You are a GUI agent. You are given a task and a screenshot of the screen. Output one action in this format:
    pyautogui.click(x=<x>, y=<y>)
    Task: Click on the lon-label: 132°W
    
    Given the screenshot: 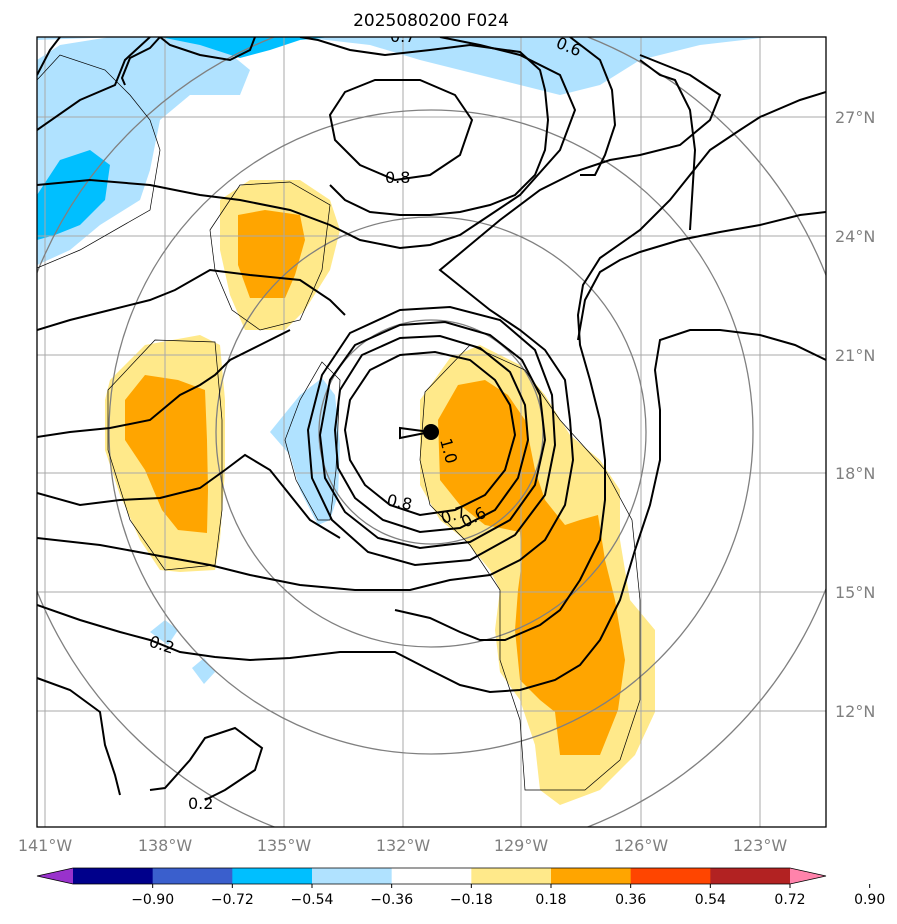 What is the action you would take?
    pyautogui.click(x=403, y=845)
    